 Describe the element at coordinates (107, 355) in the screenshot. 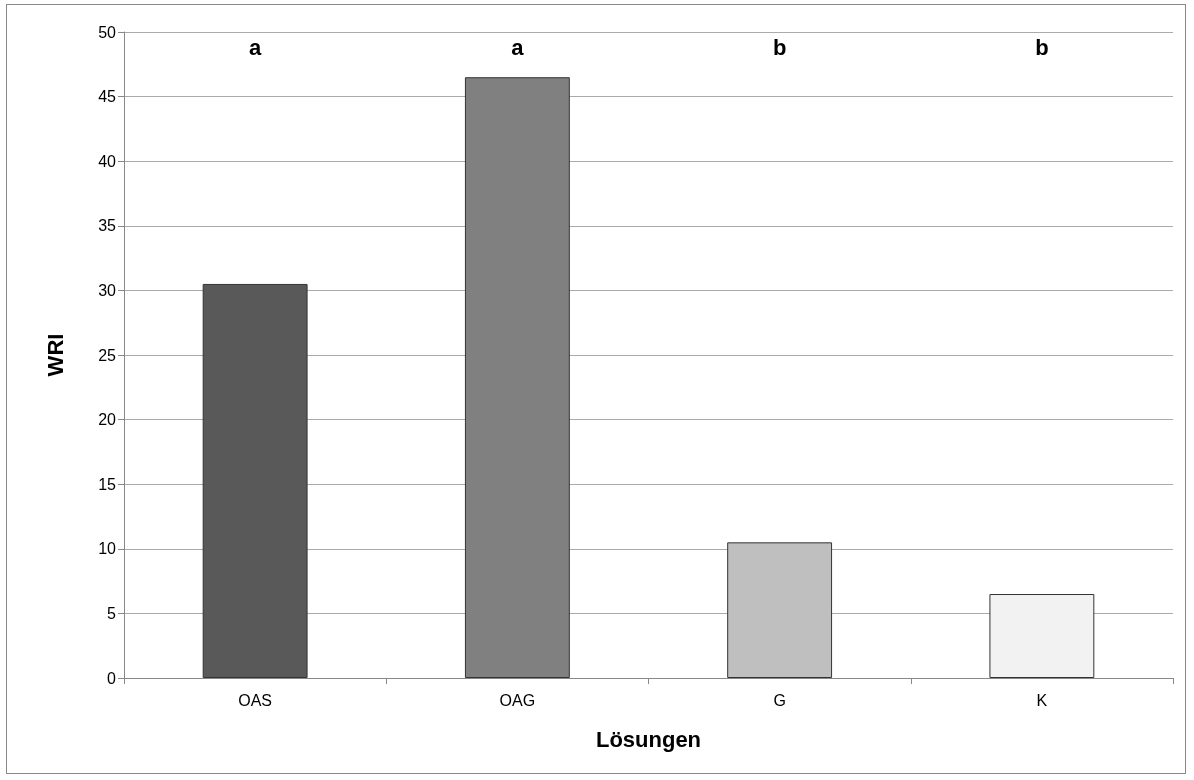

I see `y-tick-label: 25` at that location.